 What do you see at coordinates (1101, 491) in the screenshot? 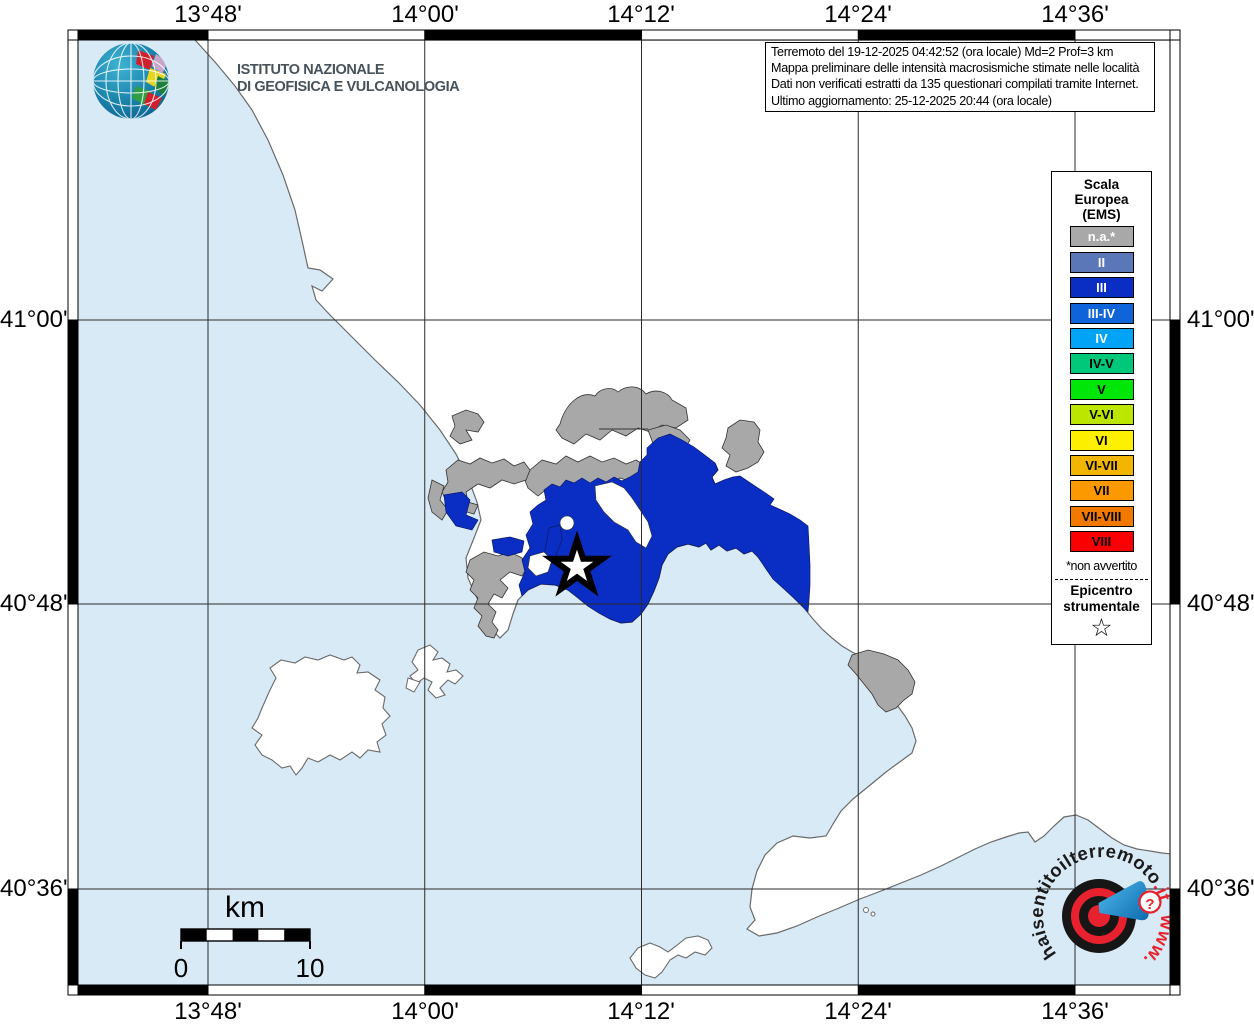
I see `legend-swatch: VII` at bounding box center [1101, 491].